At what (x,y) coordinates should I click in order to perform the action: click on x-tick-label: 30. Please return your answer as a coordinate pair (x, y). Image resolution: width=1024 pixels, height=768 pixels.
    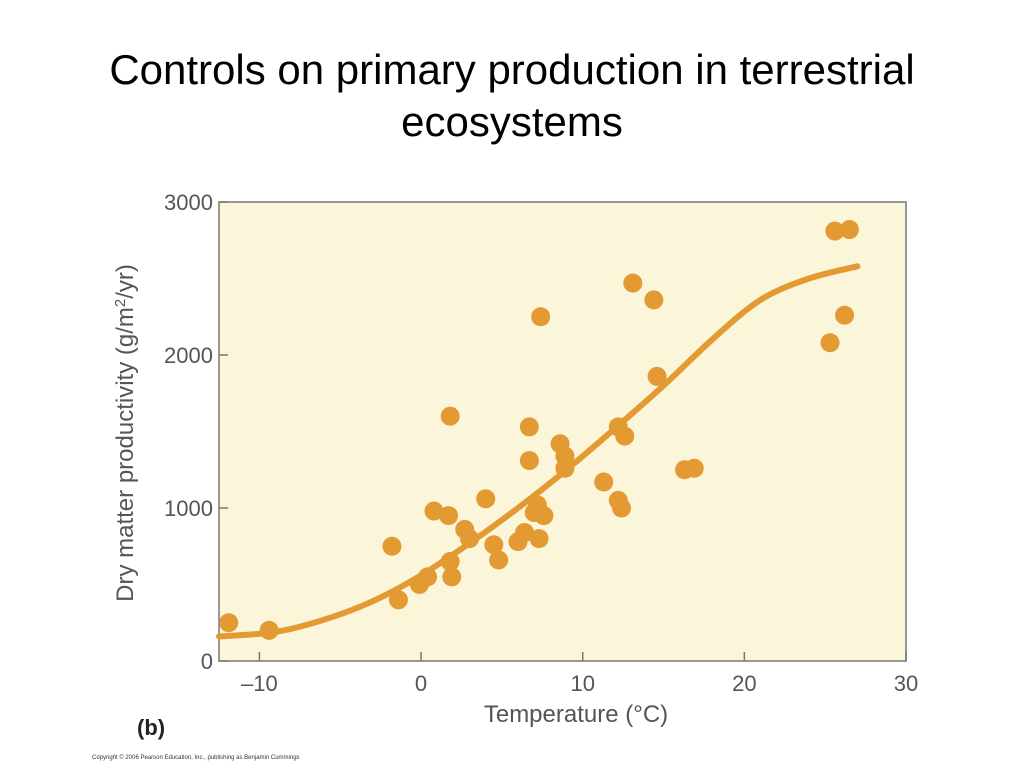
    Looking at the image, I should click on (906, 683).